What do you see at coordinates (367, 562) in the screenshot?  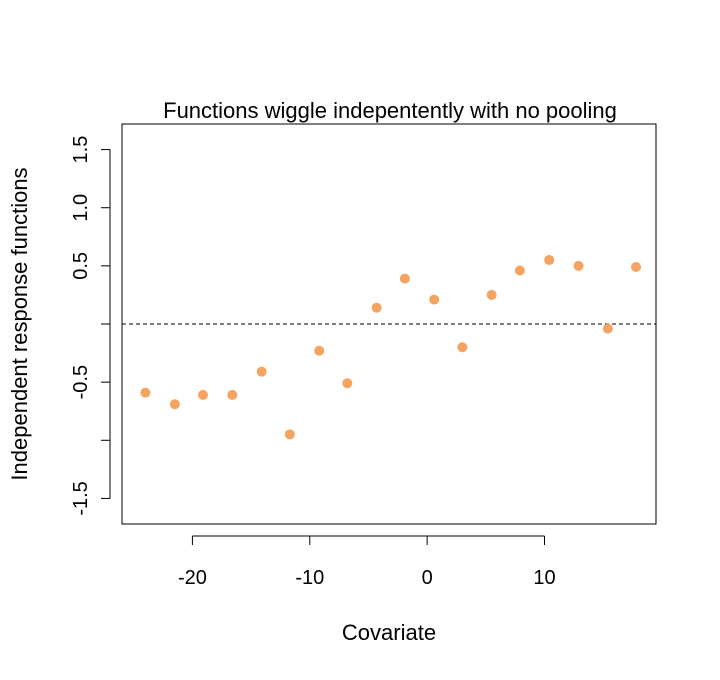 I see `x-axis: -20 -10 0 10` at bounding box center [367, 562].